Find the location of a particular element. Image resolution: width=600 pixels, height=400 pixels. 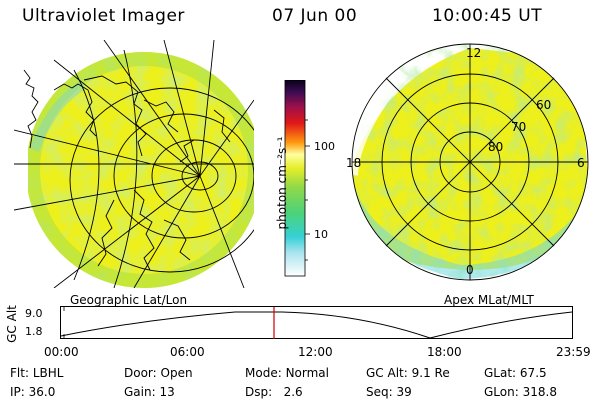

right-panel-caption: Apex MLat/MLT is located at coordinates (489, 300).